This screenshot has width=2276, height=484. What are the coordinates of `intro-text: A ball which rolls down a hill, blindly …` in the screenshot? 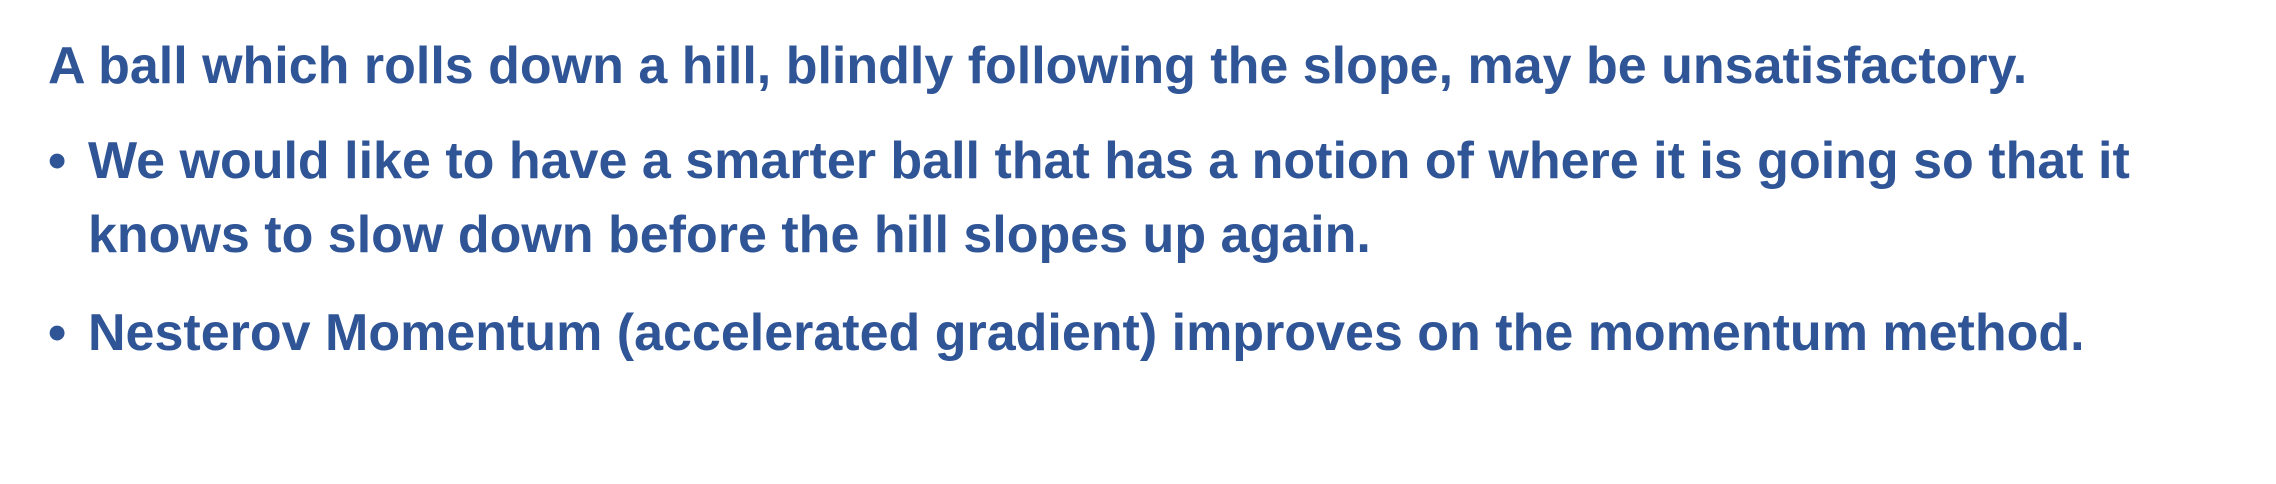 It's located at (1038, 66).